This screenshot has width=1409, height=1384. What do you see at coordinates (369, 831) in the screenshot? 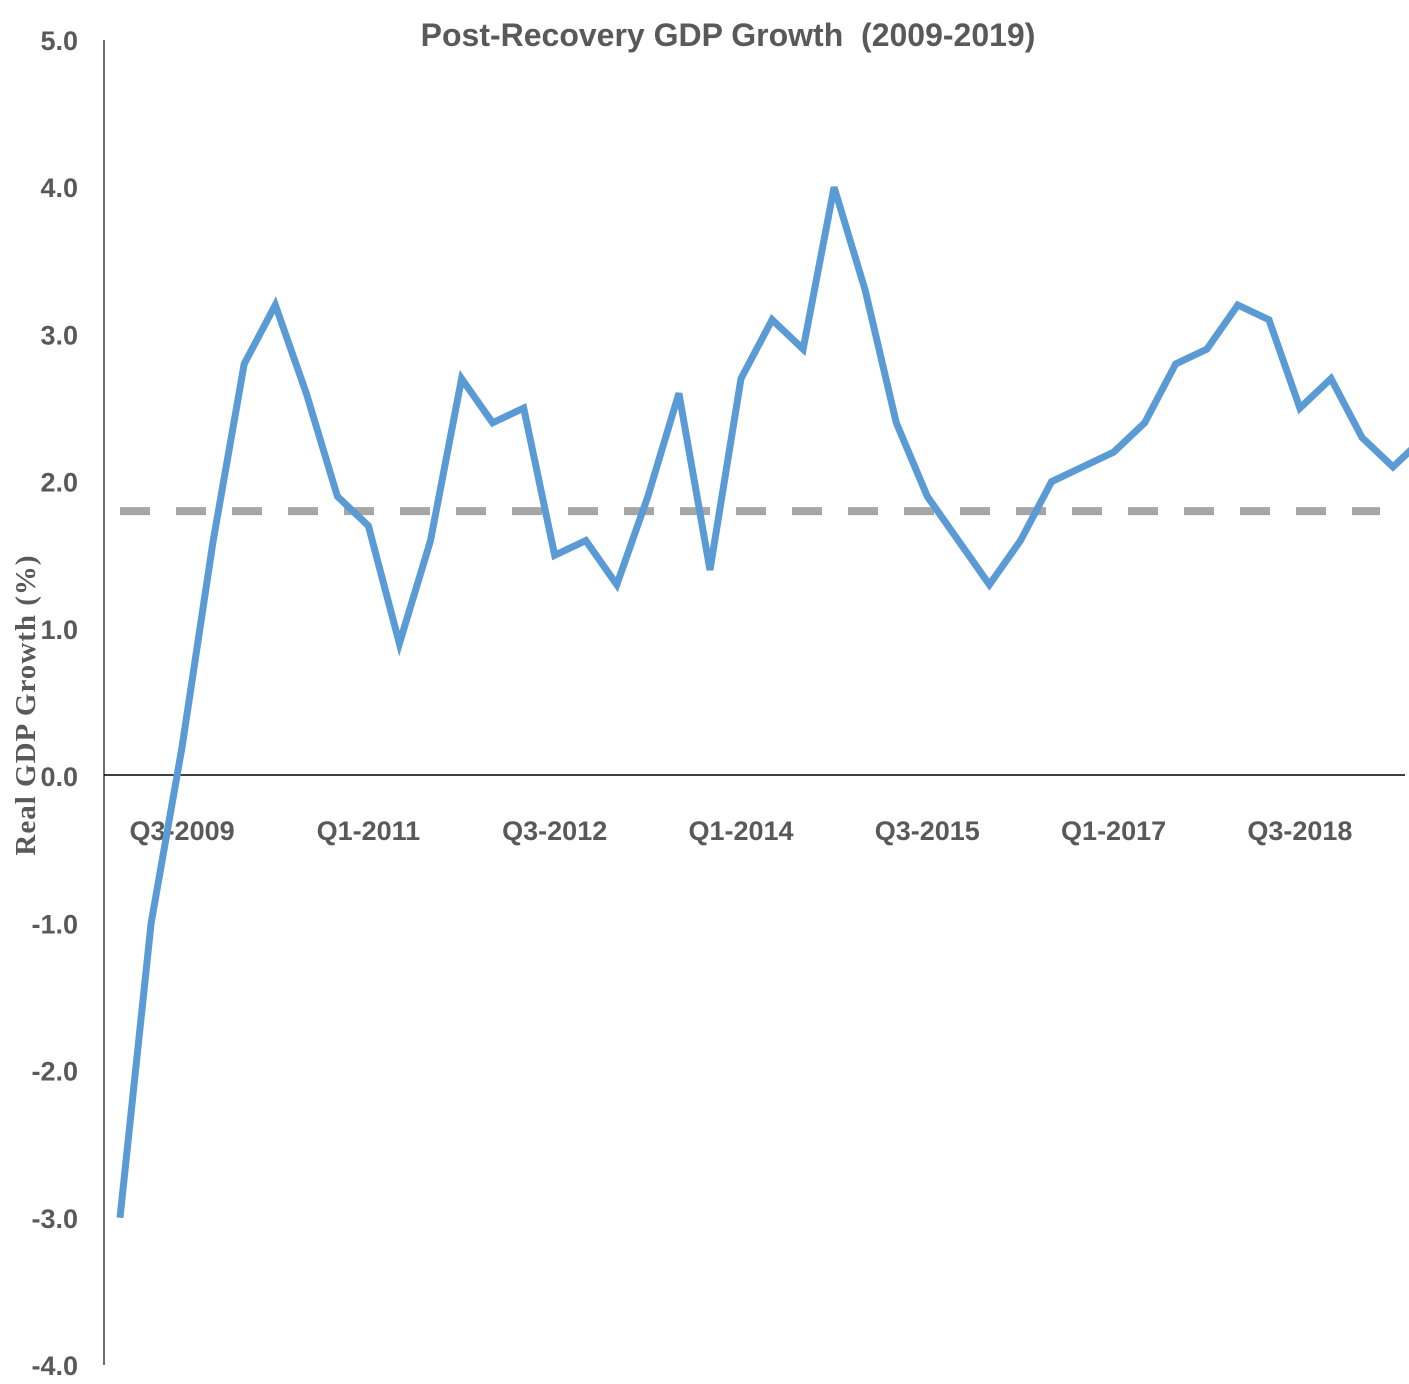
I see `x-tick-label: Q1-2011` at bounding box center [369, 831].